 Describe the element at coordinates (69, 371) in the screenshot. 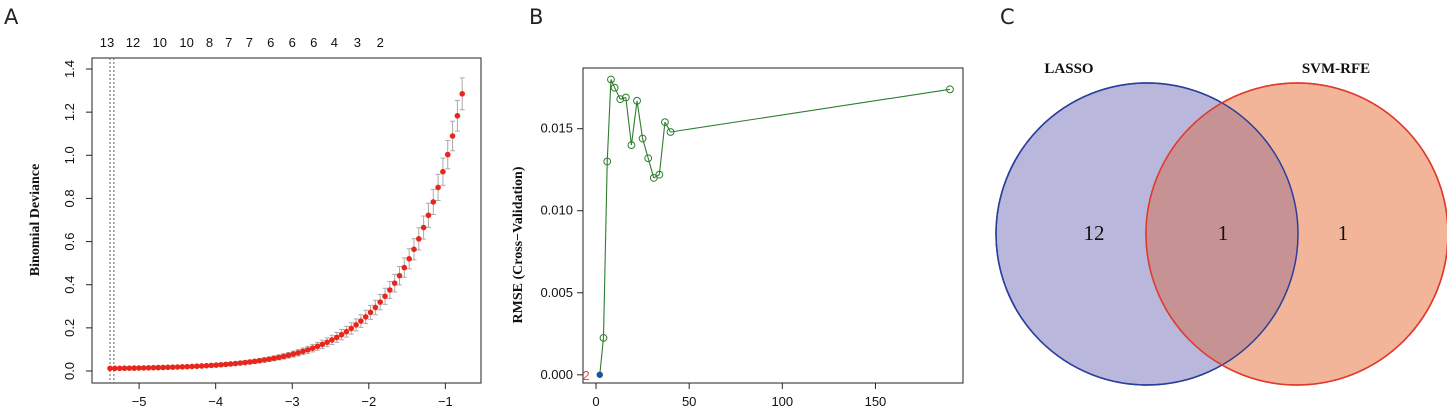

I see `a-y-tick-label: 0.0` at that location.